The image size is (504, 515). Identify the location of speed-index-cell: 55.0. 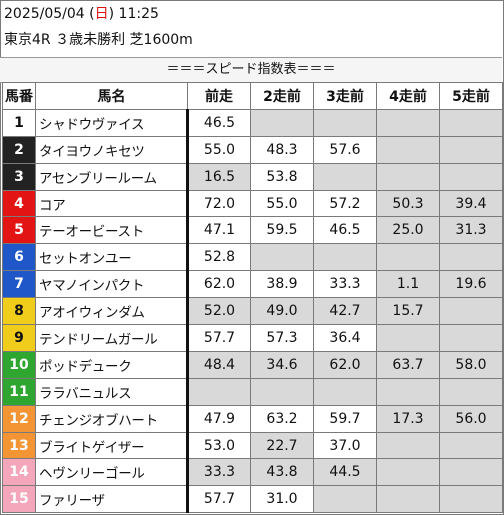
(282, 203).